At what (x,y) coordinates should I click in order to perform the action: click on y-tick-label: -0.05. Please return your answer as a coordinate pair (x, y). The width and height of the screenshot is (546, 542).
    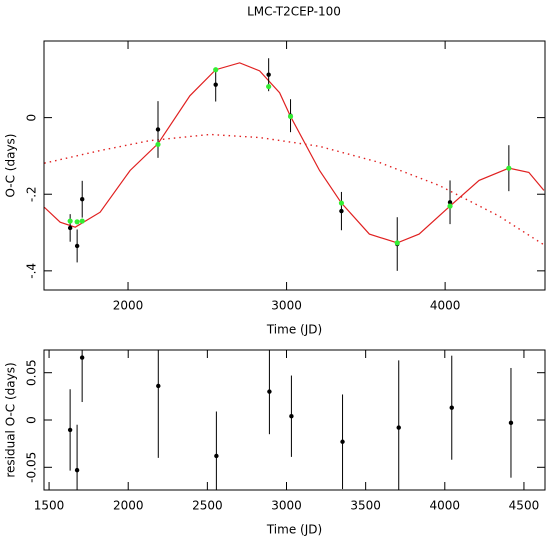
    Looking at the image, I should click on (32, 467).